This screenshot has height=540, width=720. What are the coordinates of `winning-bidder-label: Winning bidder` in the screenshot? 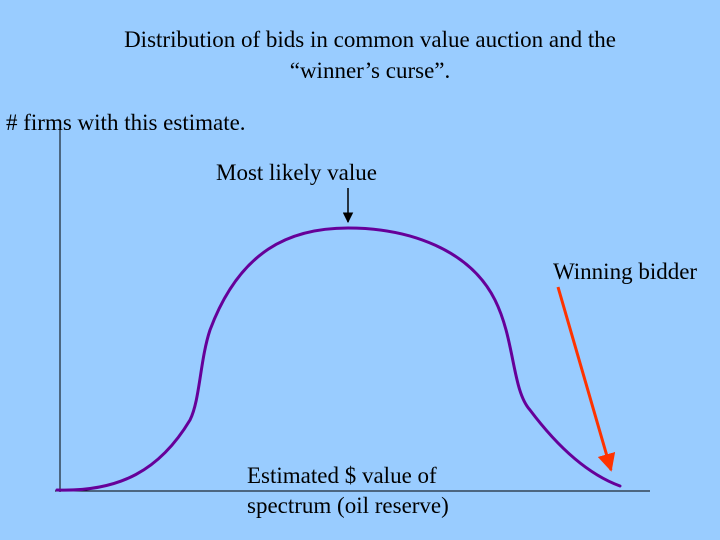 It's located at (625, 271).